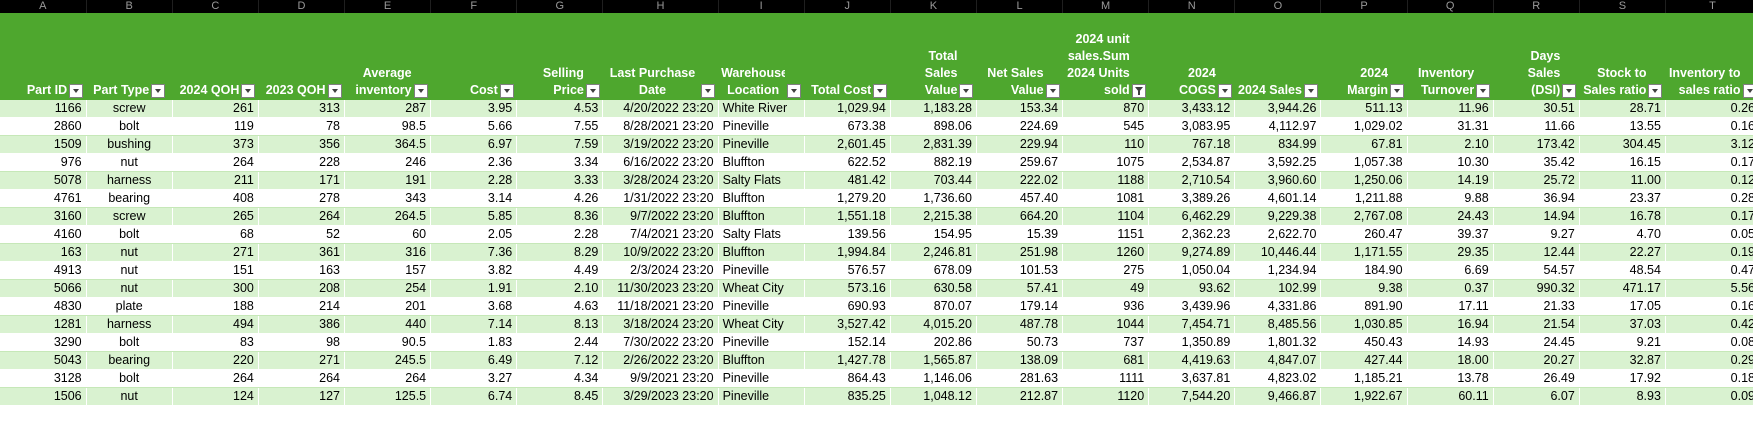 Image resolution: width=1753 pixels, height=439 pixels. What do you see at coordinates (43, 379) in the screenshot?
I see `table-cell: 3128` at bounding box center [43, 379].